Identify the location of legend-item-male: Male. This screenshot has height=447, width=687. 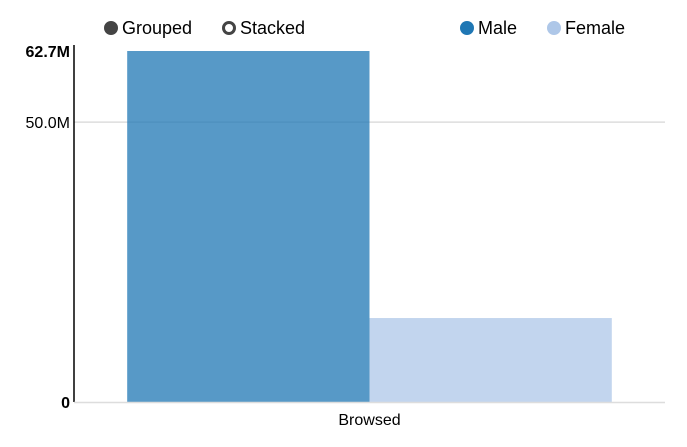
(488, 28).